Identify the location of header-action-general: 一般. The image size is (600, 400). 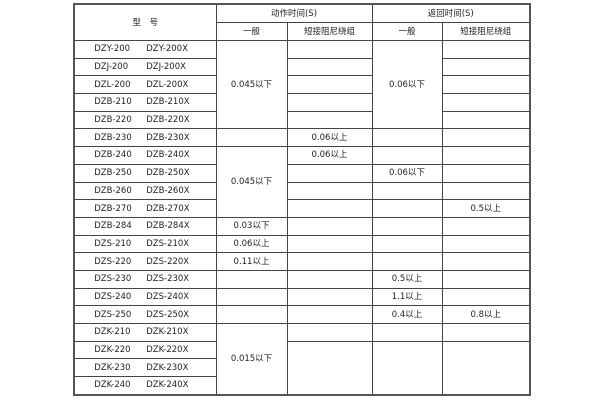
(251, 31).